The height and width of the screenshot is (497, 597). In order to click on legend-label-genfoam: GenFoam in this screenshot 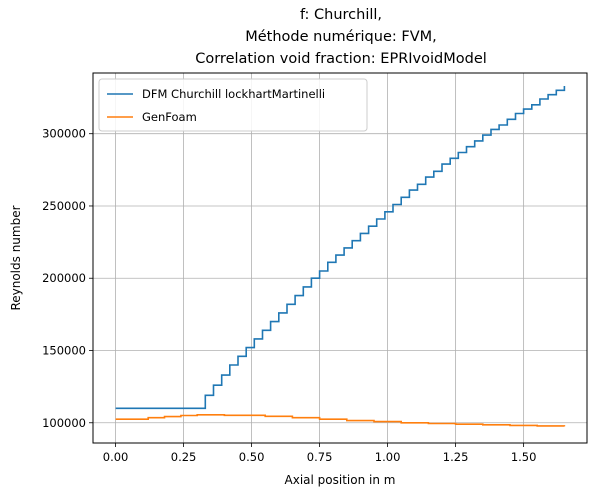, I will do `click(169, 117)`.